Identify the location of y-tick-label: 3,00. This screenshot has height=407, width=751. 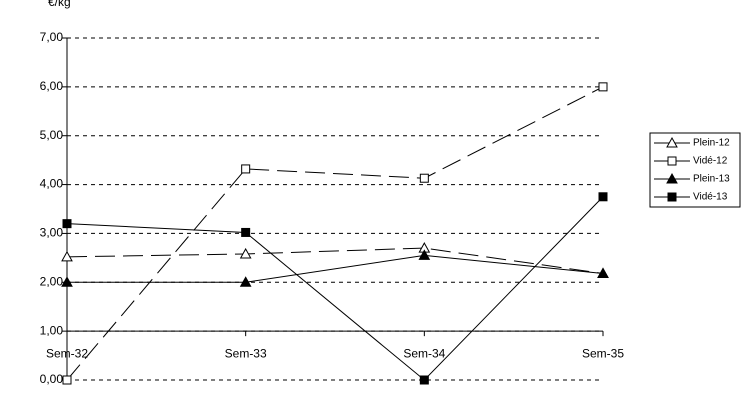
(52, 233).